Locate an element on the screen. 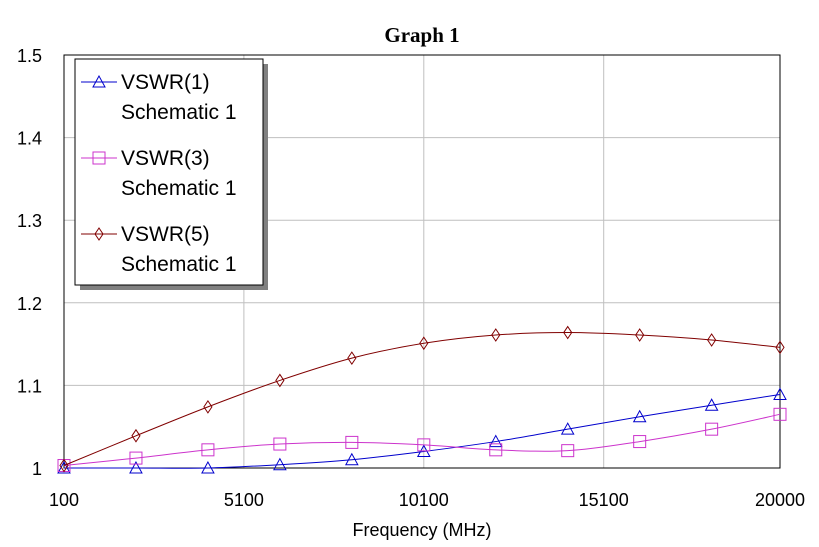  y-tick-label: 1.5 is located at coordinates (29, 56).